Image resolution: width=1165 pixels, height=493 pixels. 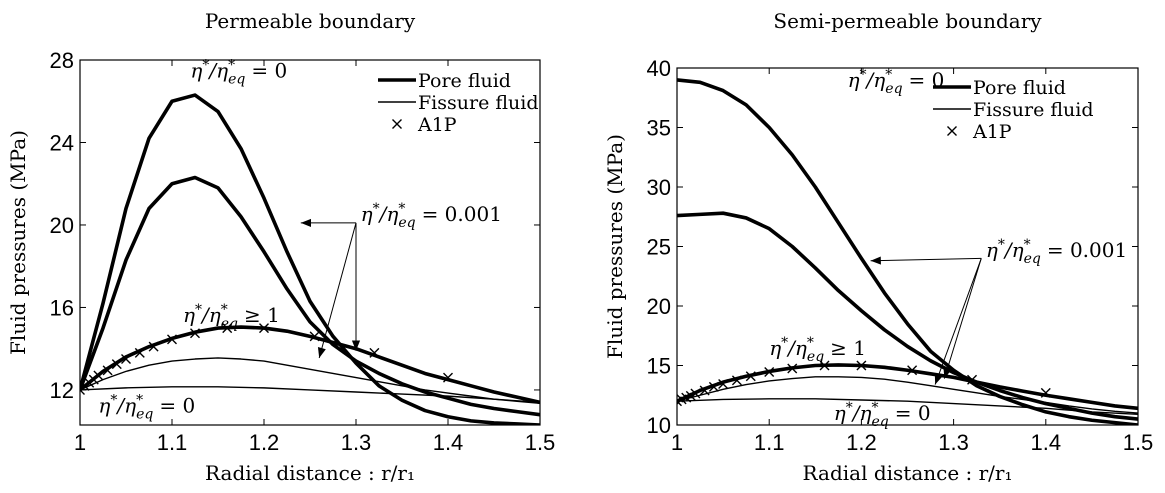 What do you see at coordinates (62, 142) in the screenshot?
I see `y-tick-label: 24` at bounding box center [62, 142].